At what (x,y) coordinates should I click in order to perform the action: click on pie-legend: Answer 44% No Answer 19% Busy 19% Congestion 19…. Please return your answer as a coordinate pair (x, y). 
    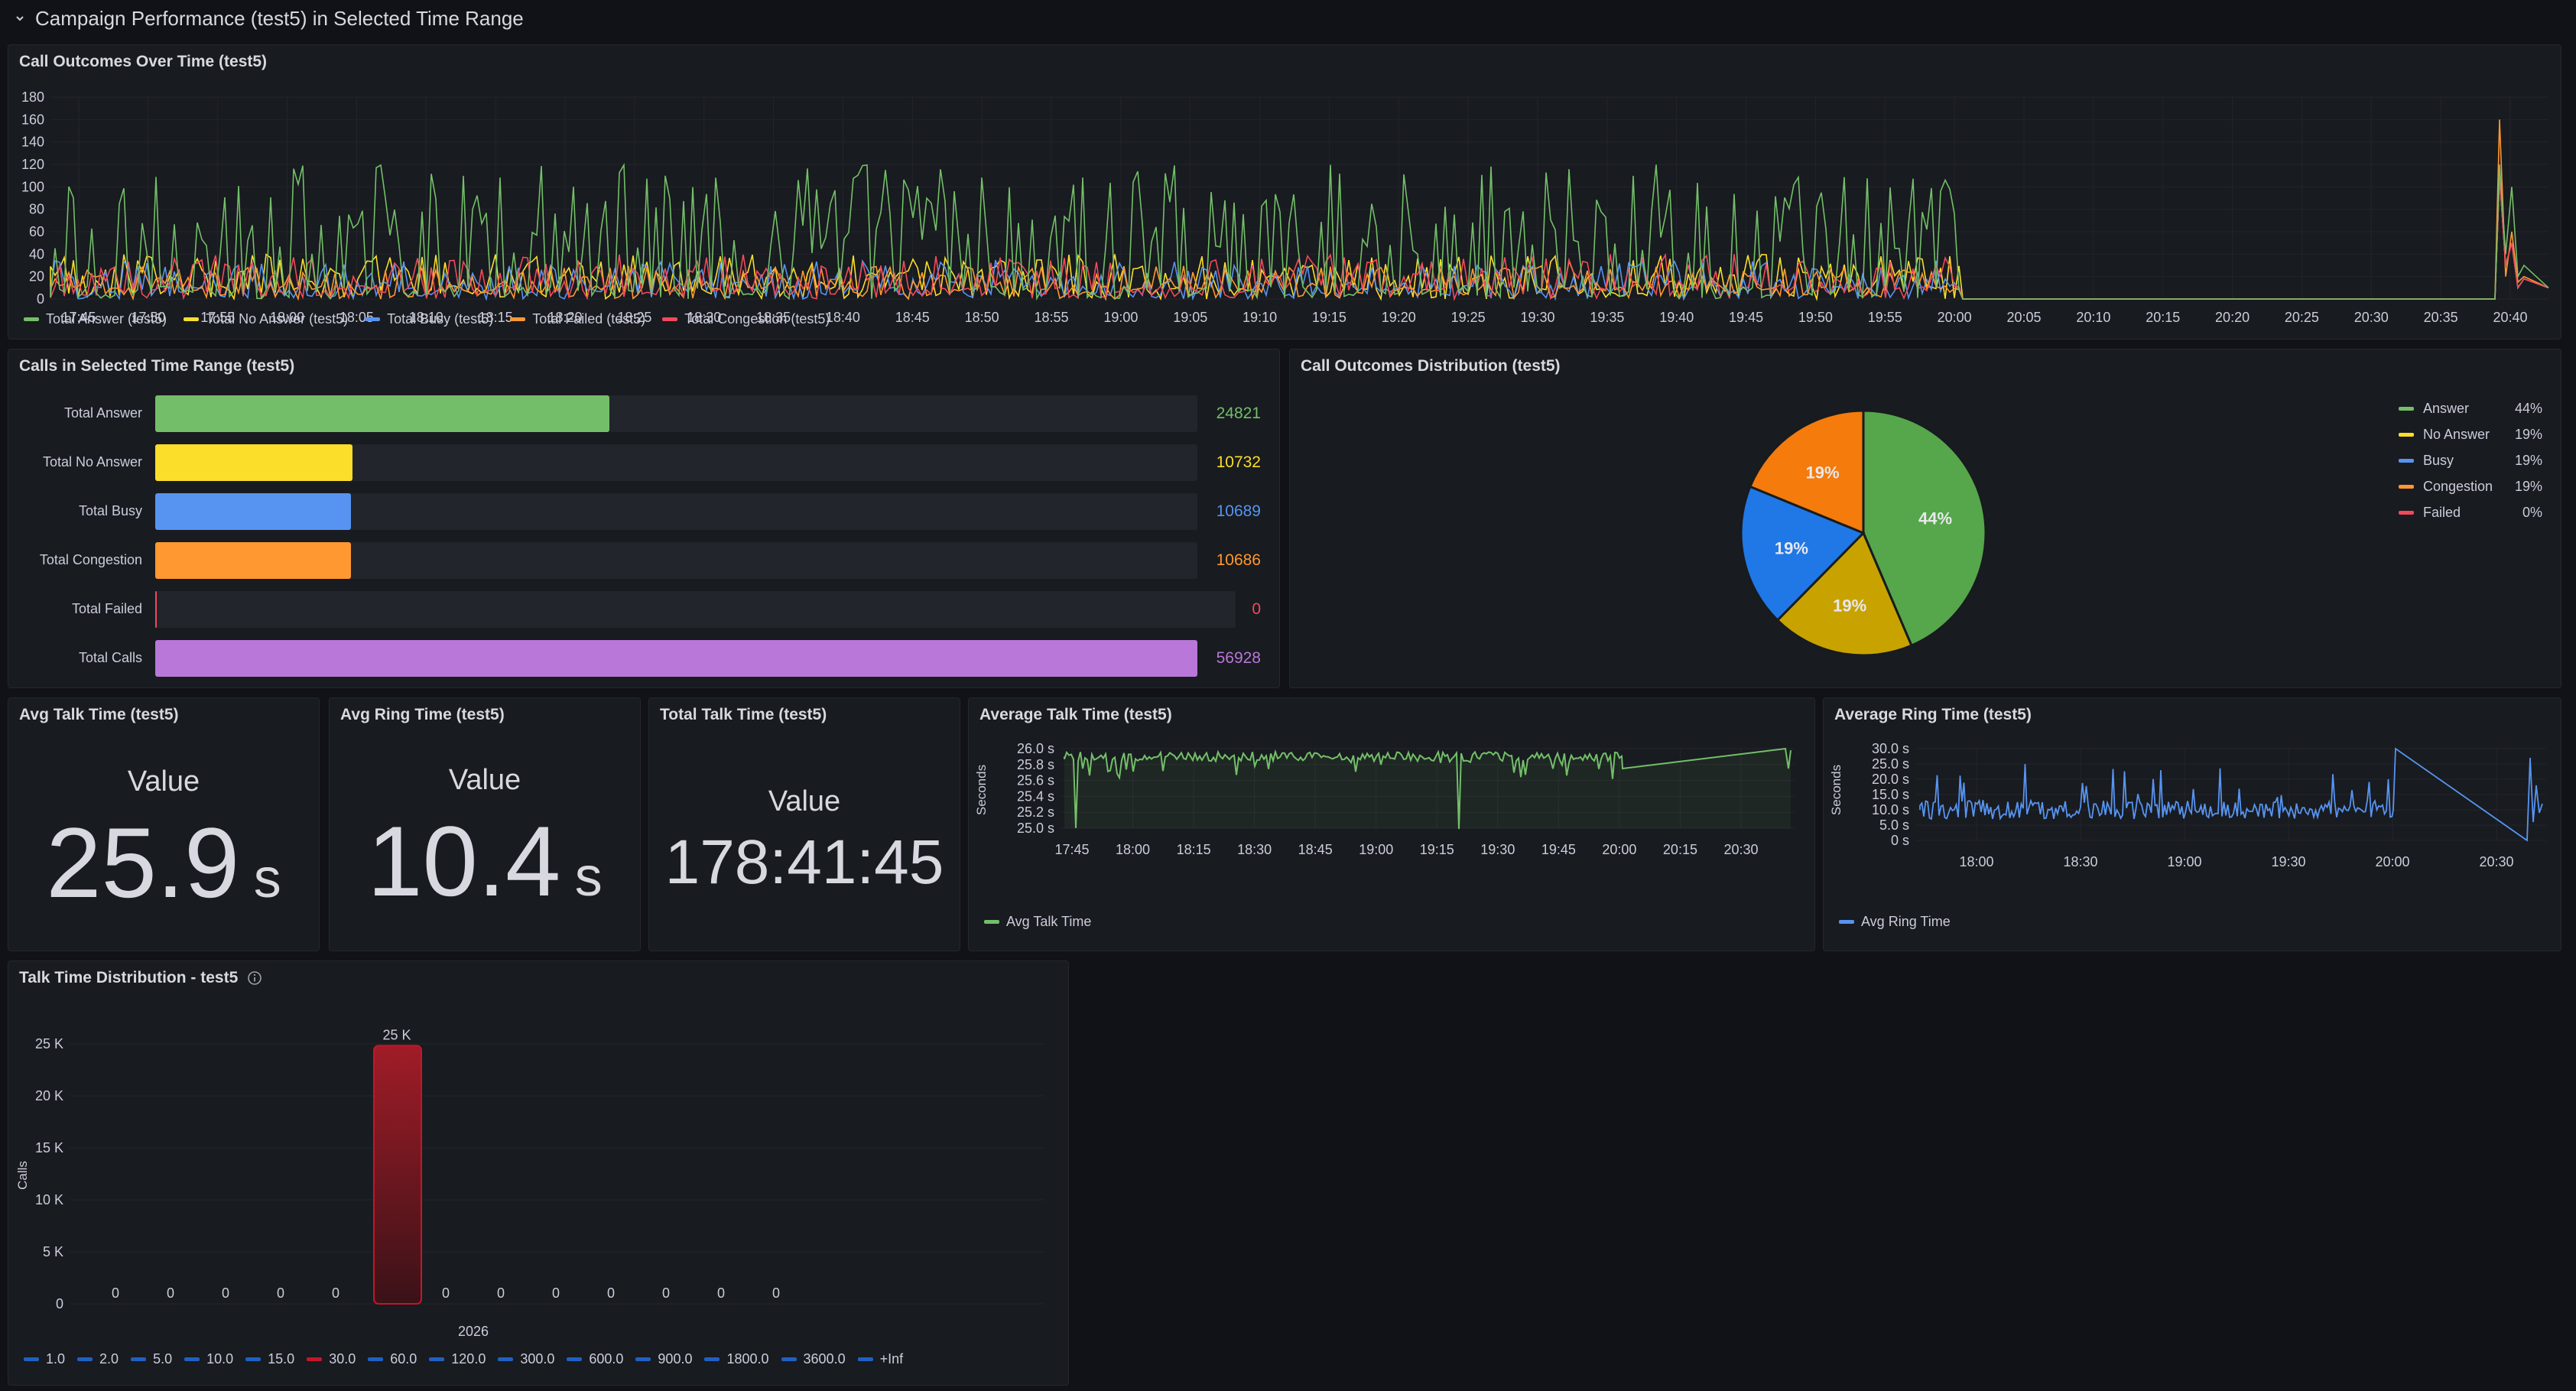
    Looking at the image, I should click on (2470, 460).